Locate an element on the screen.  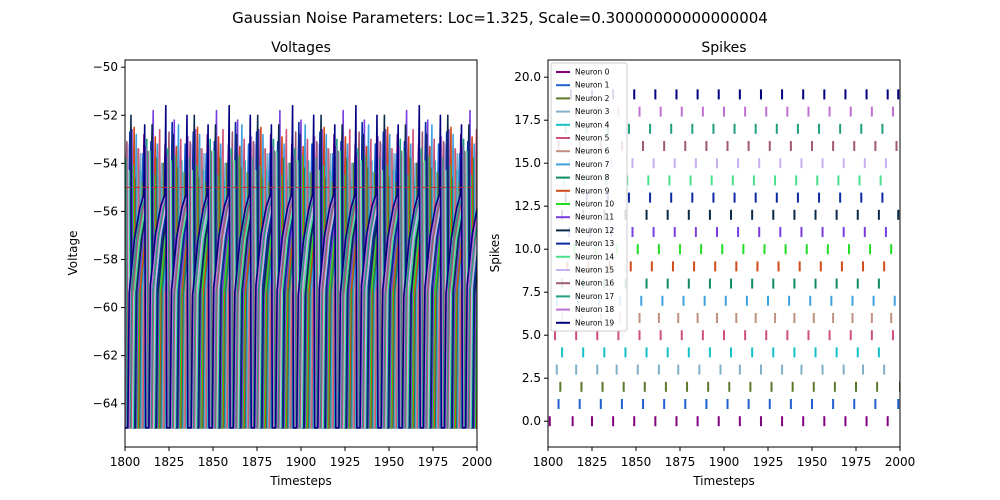
y-tick-label: −64 is located at coordinates (105, 404).